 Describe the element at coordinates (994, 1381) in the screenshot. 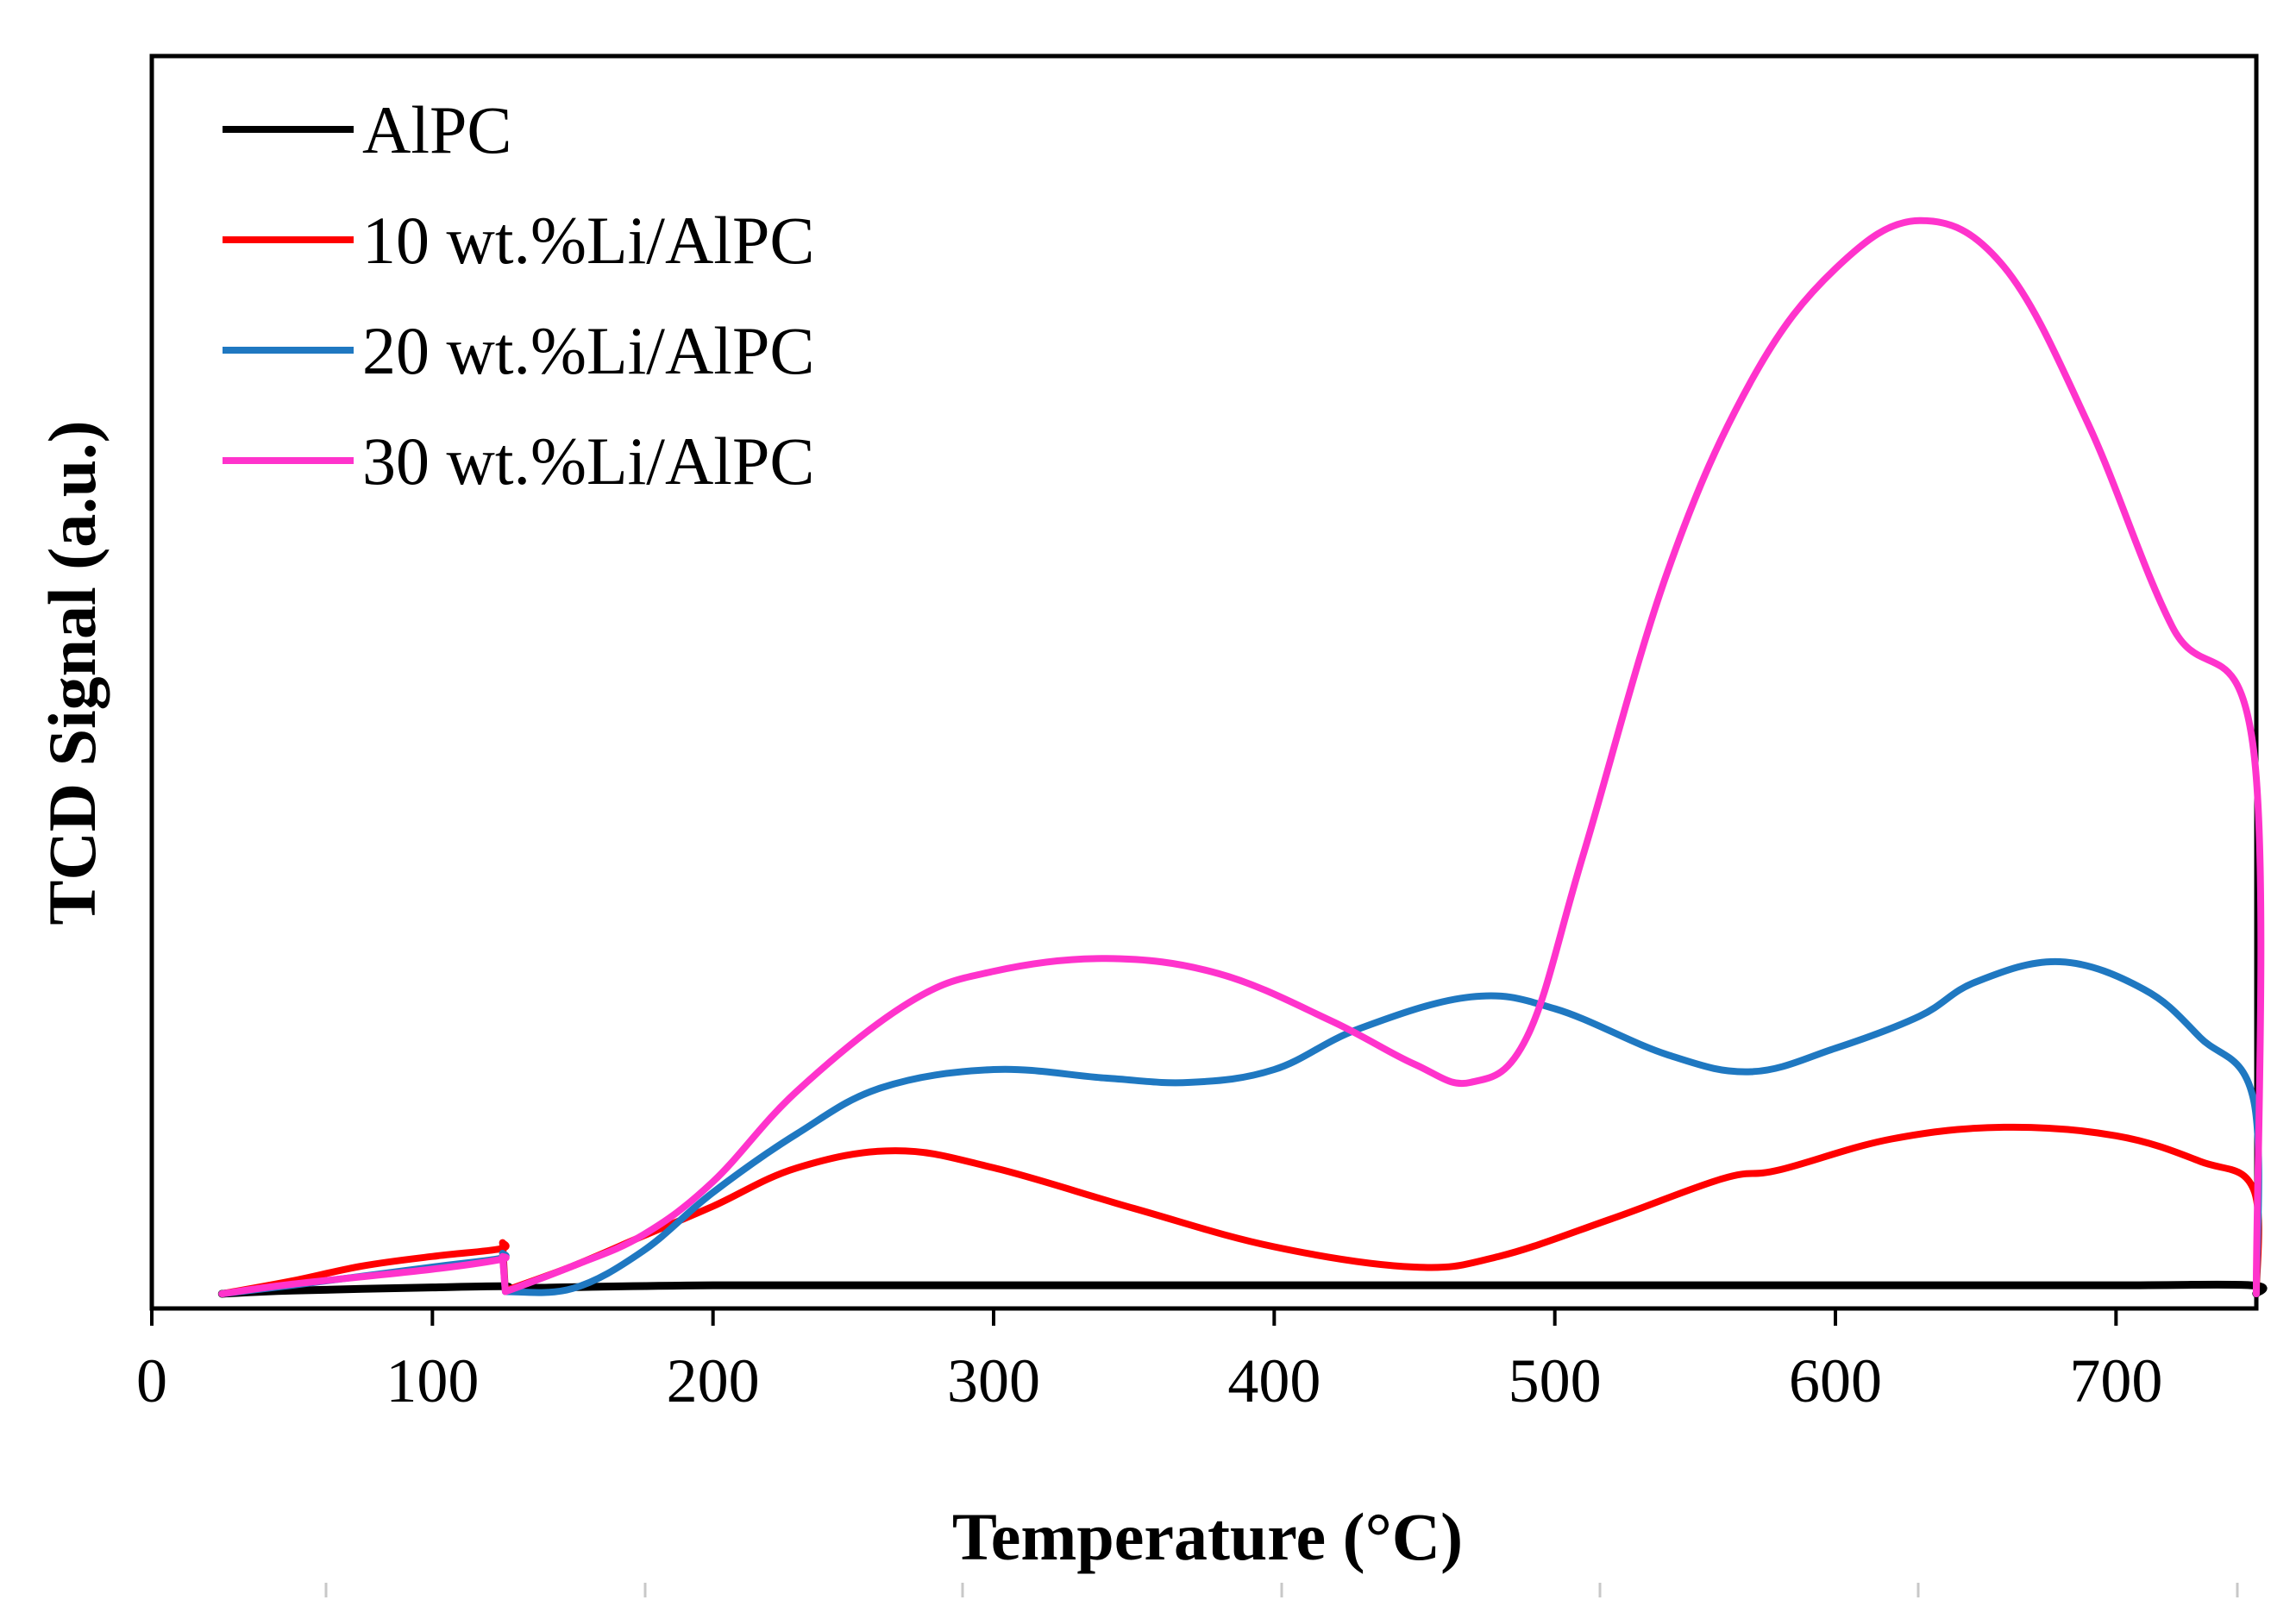

I see `x-tick-label: 300` at that location.